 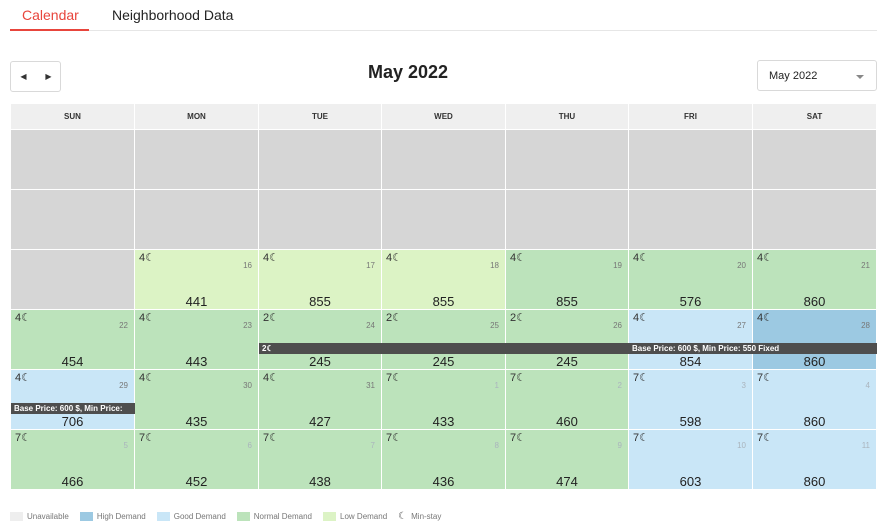 What do you see at coordinates (496, 385) in the screenshot?
I see `day-number: 1` at bounding box center [496, 385].